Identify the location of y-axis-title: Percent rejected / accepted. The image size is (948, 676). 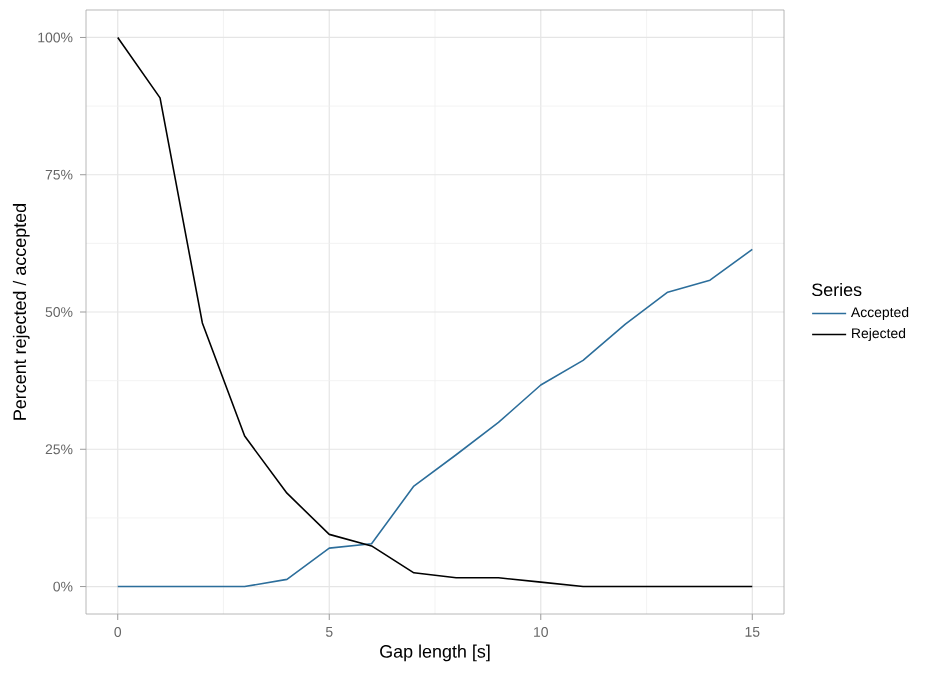
(21, 312).